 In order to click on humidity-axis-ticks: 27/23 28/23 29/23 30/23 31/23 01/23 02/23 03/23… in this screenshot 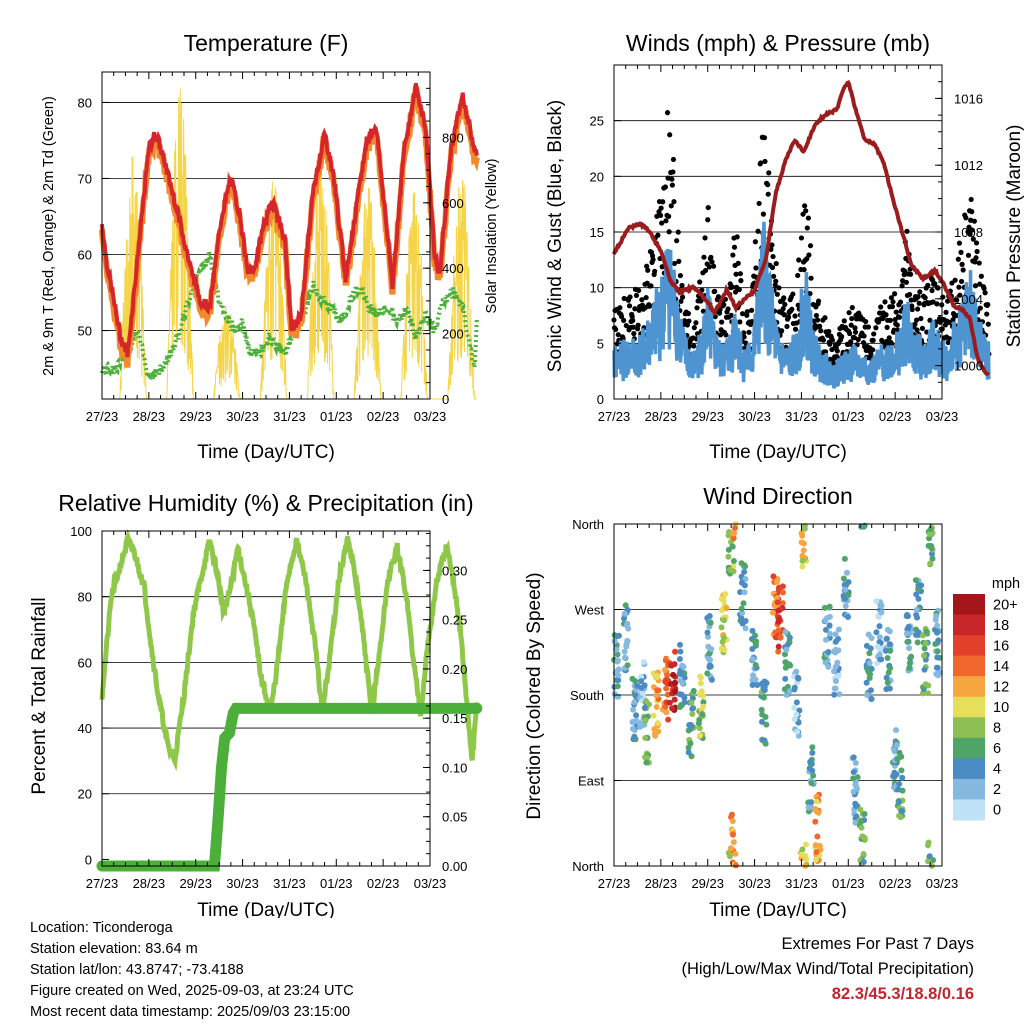, I will do `click(268, 707)`.